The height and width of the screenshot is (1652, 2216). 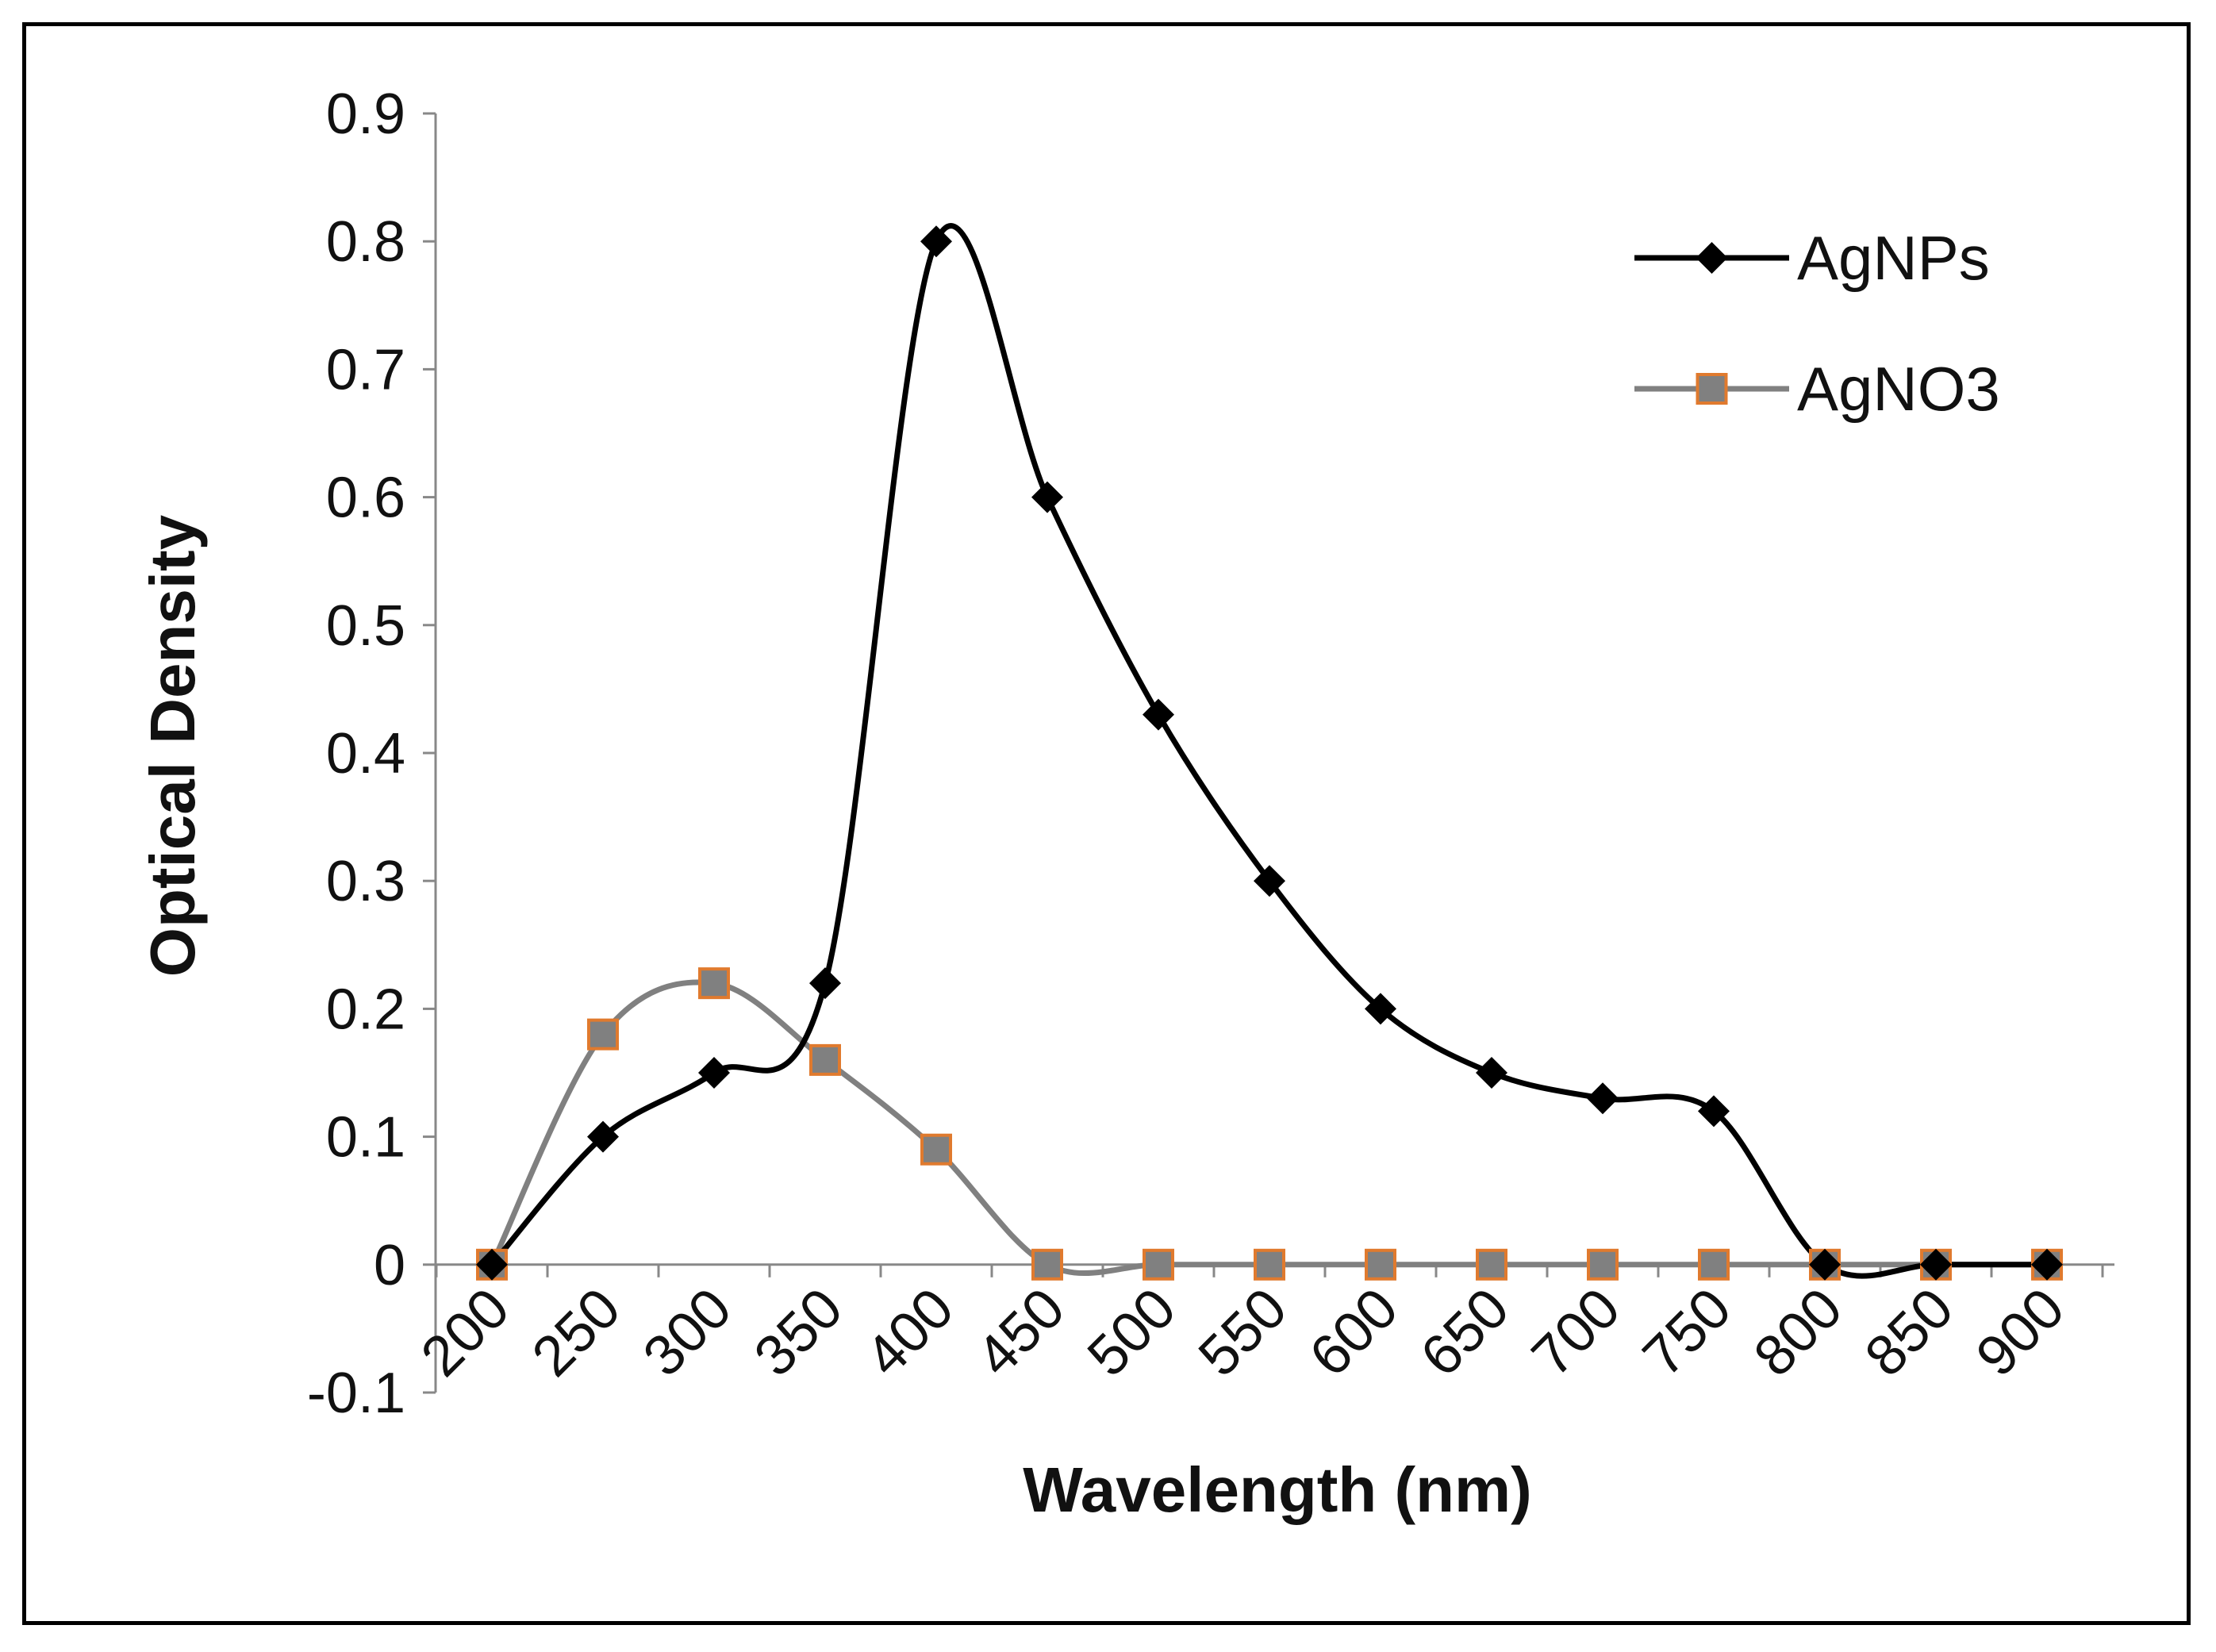 What do you see at coordinates (365, 754) in the screenshot?
I see `y-tick-label: 0.4` at bounding box center [365, 754].